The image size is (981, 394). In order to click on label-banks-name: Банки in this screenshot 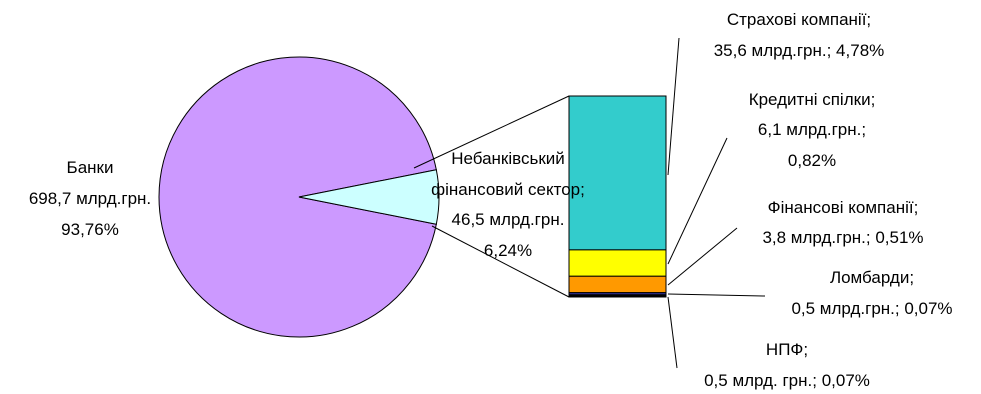, I will do `click(90, 167)`.